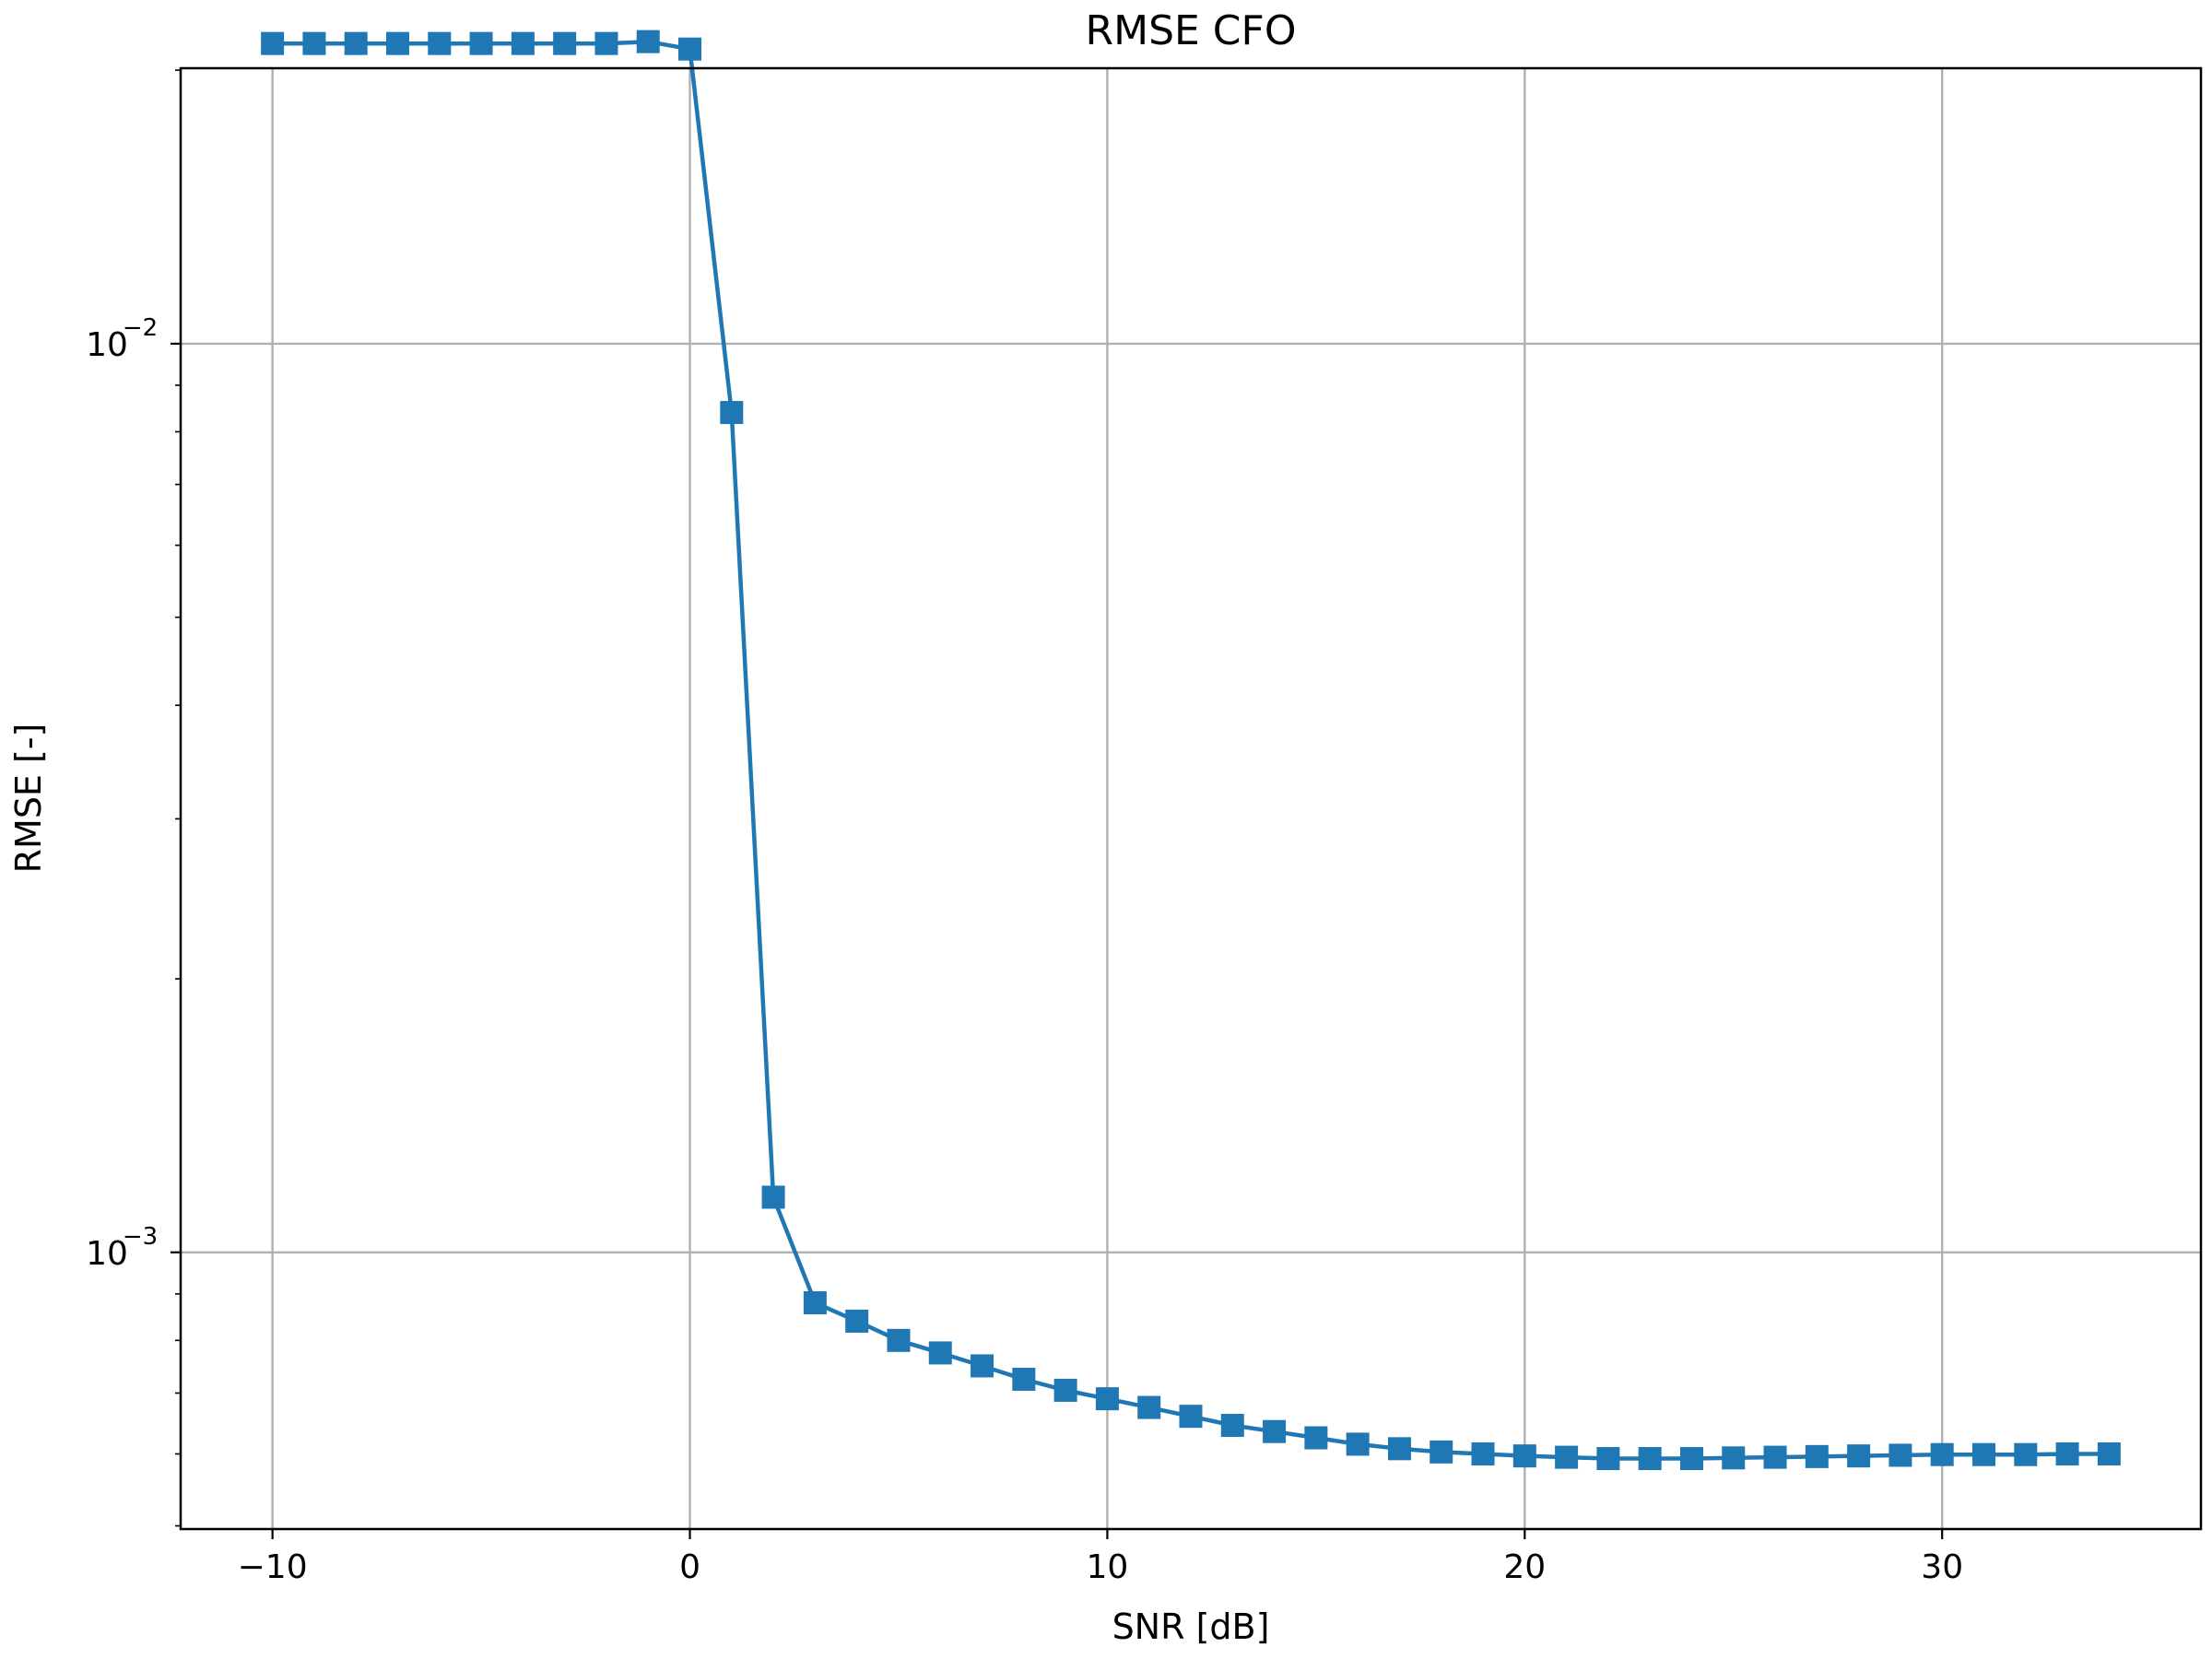 This screenshot has height=1659, width=2212. Describe the element at coordinates (1191, 30) in the screenshot. I see `chart-title: RMSE CFO` at that location.